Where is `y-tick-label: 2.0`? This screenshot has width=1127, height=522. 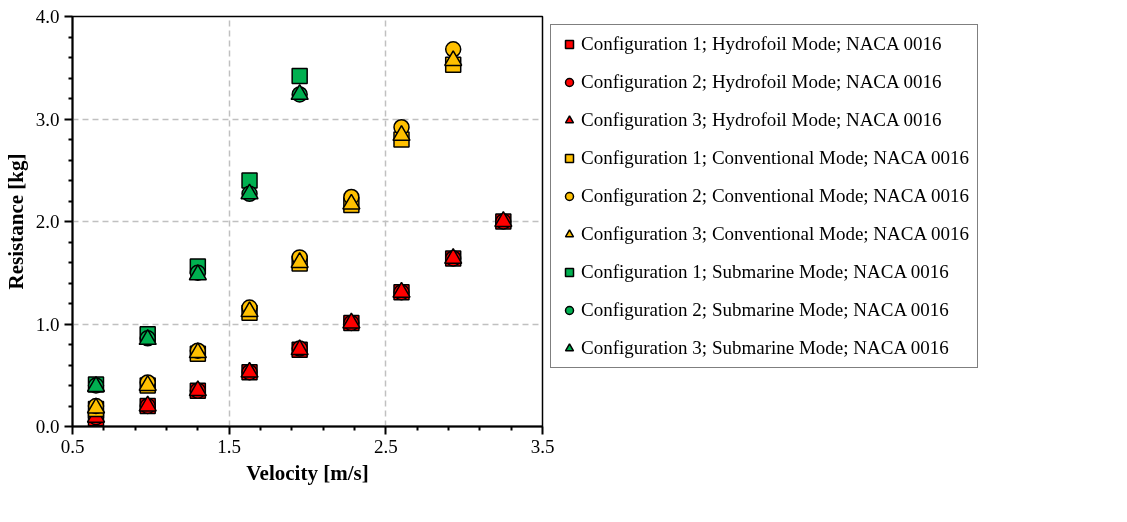 y-tick-label: 2.0 is located at coordinates (47, 221).